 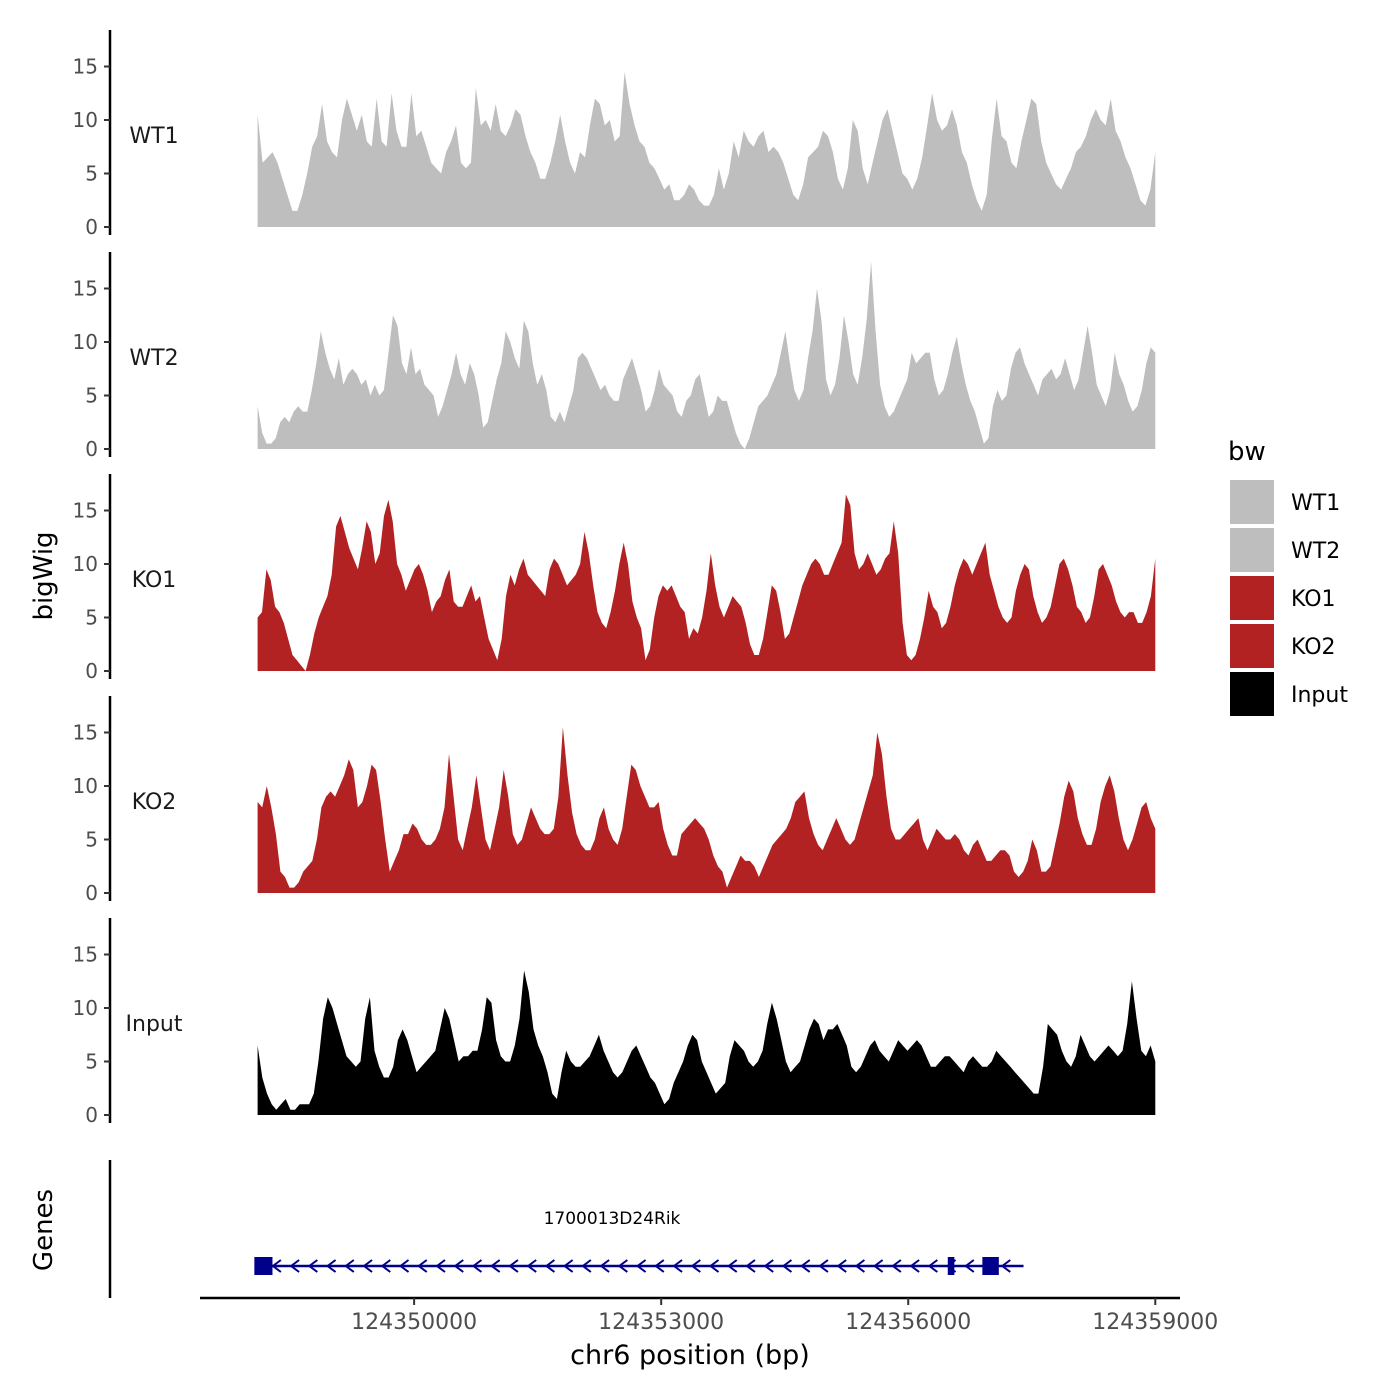 I want to click on x-tick-label: 124356000, so click(x=908, y=1322).